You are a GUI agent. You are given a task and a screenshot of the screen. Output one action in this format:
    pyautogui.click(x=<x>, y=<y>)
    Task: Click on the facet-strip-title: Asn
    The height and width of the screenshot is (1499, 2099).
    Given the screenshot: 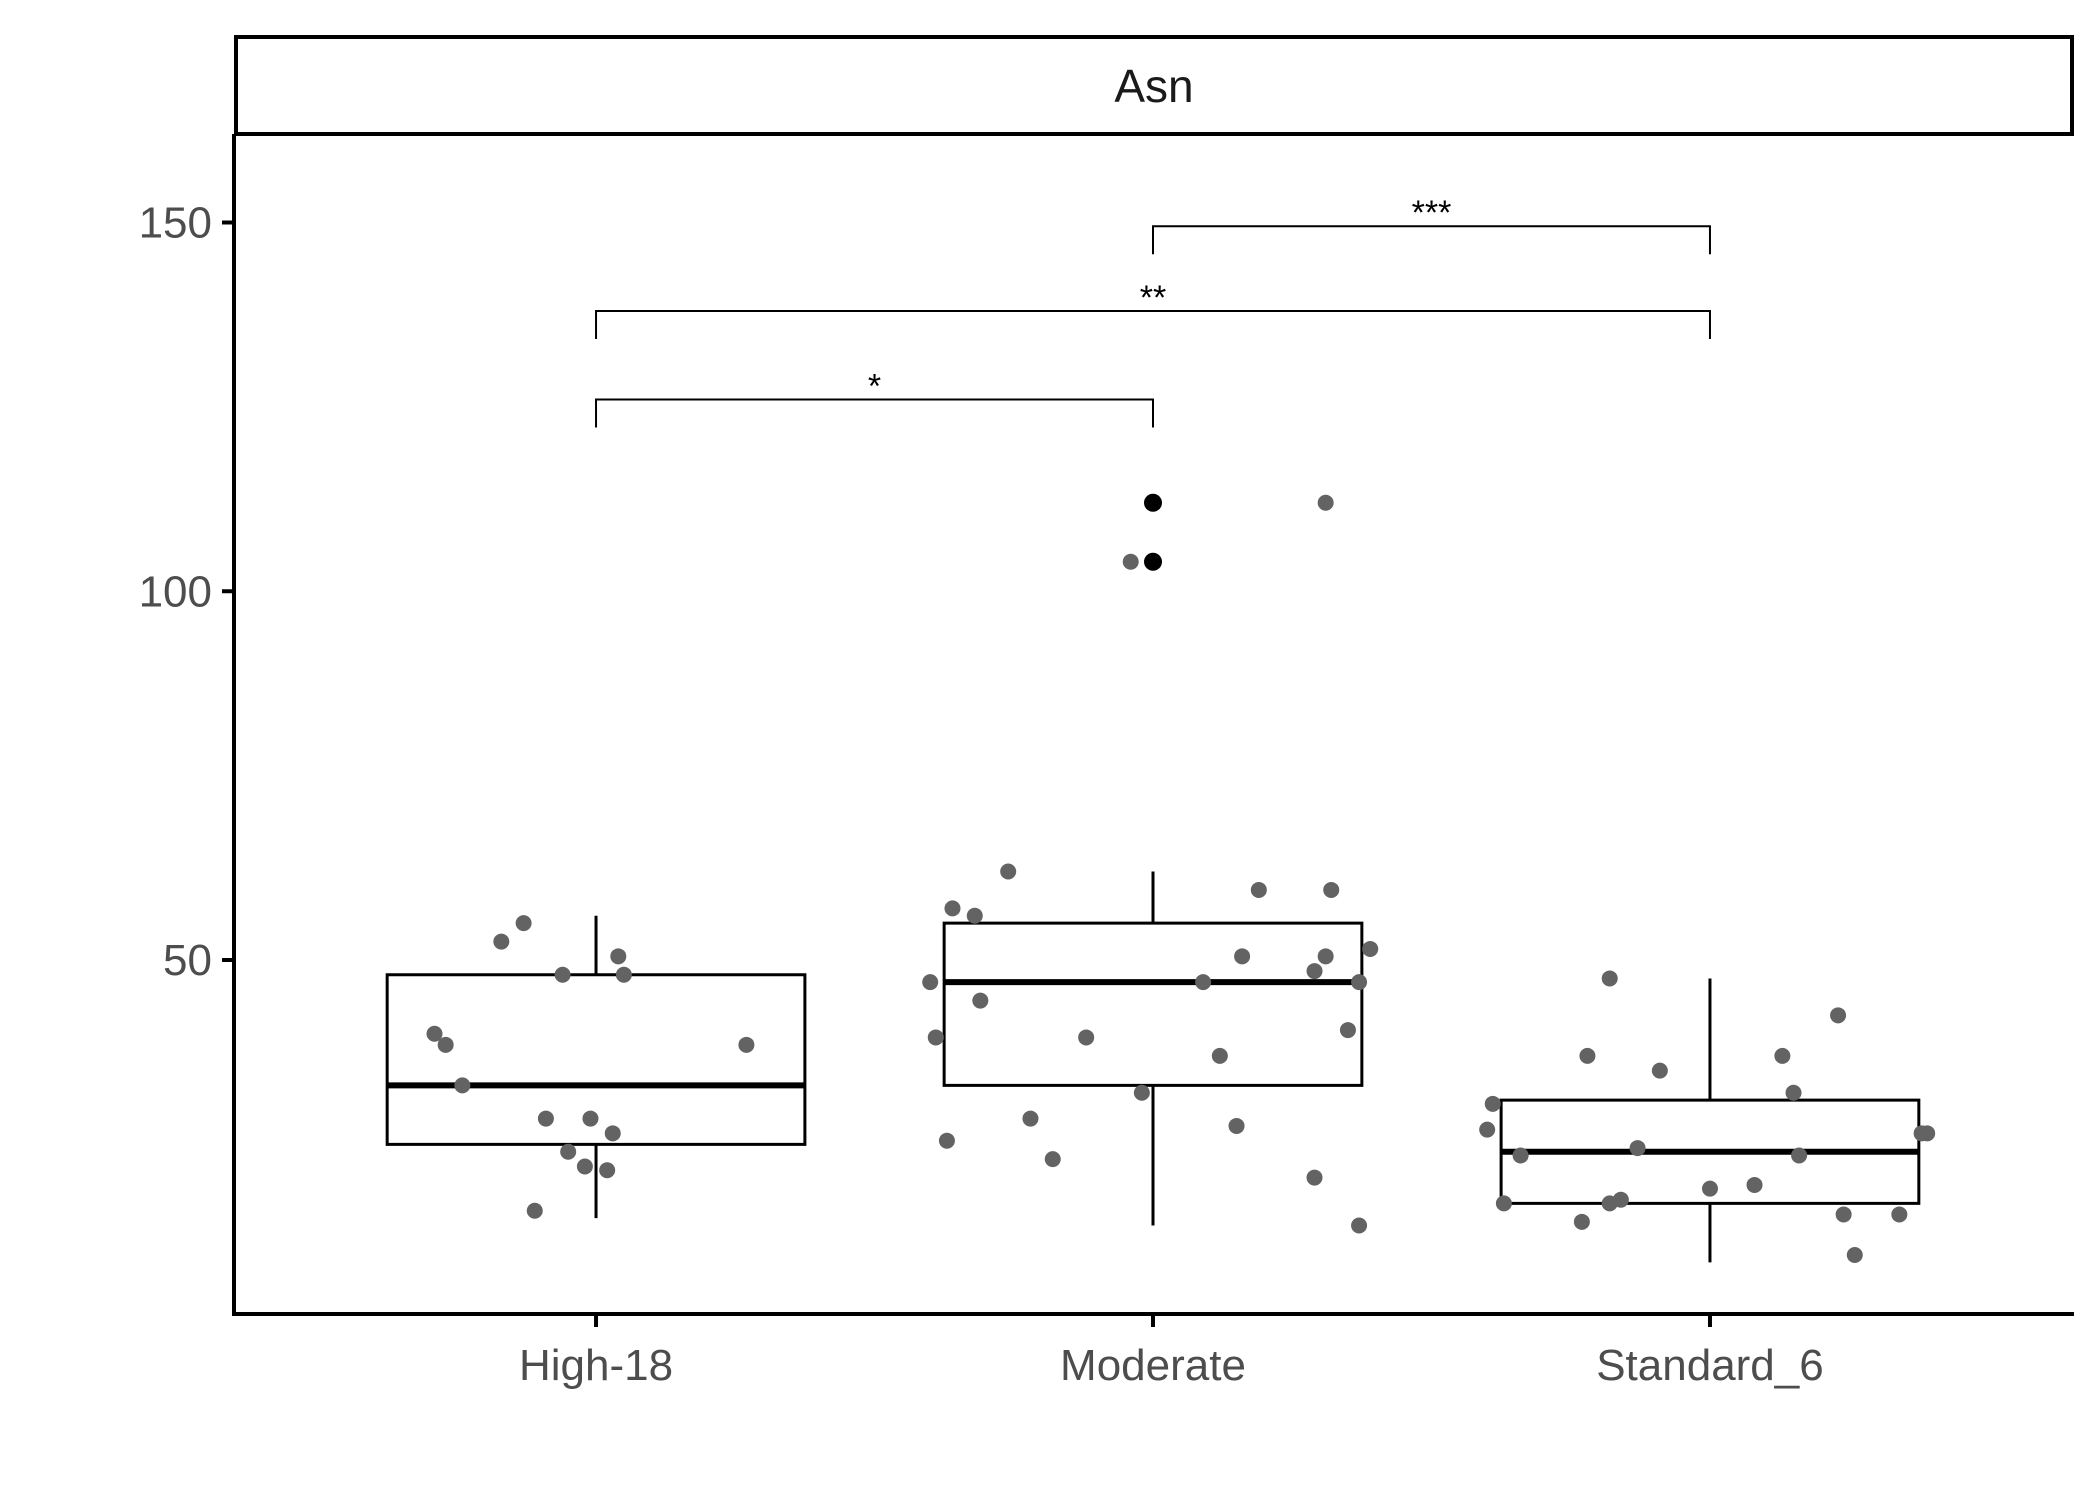 What is the action you would take?
    pyautogui.click(x=1153, y=86)
    